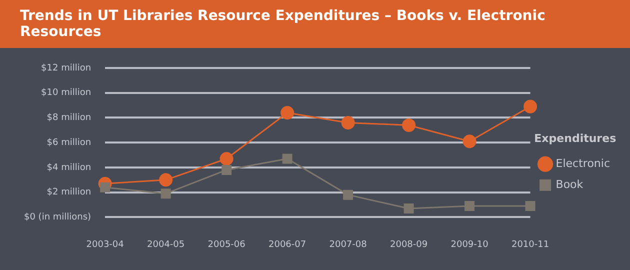 The width and height of the screenshot is (630, 270). What do you see at coordinates (69, 193) in the screenshot?
I see `y-tick-label: $2 million` at bounding box center [69, 193].